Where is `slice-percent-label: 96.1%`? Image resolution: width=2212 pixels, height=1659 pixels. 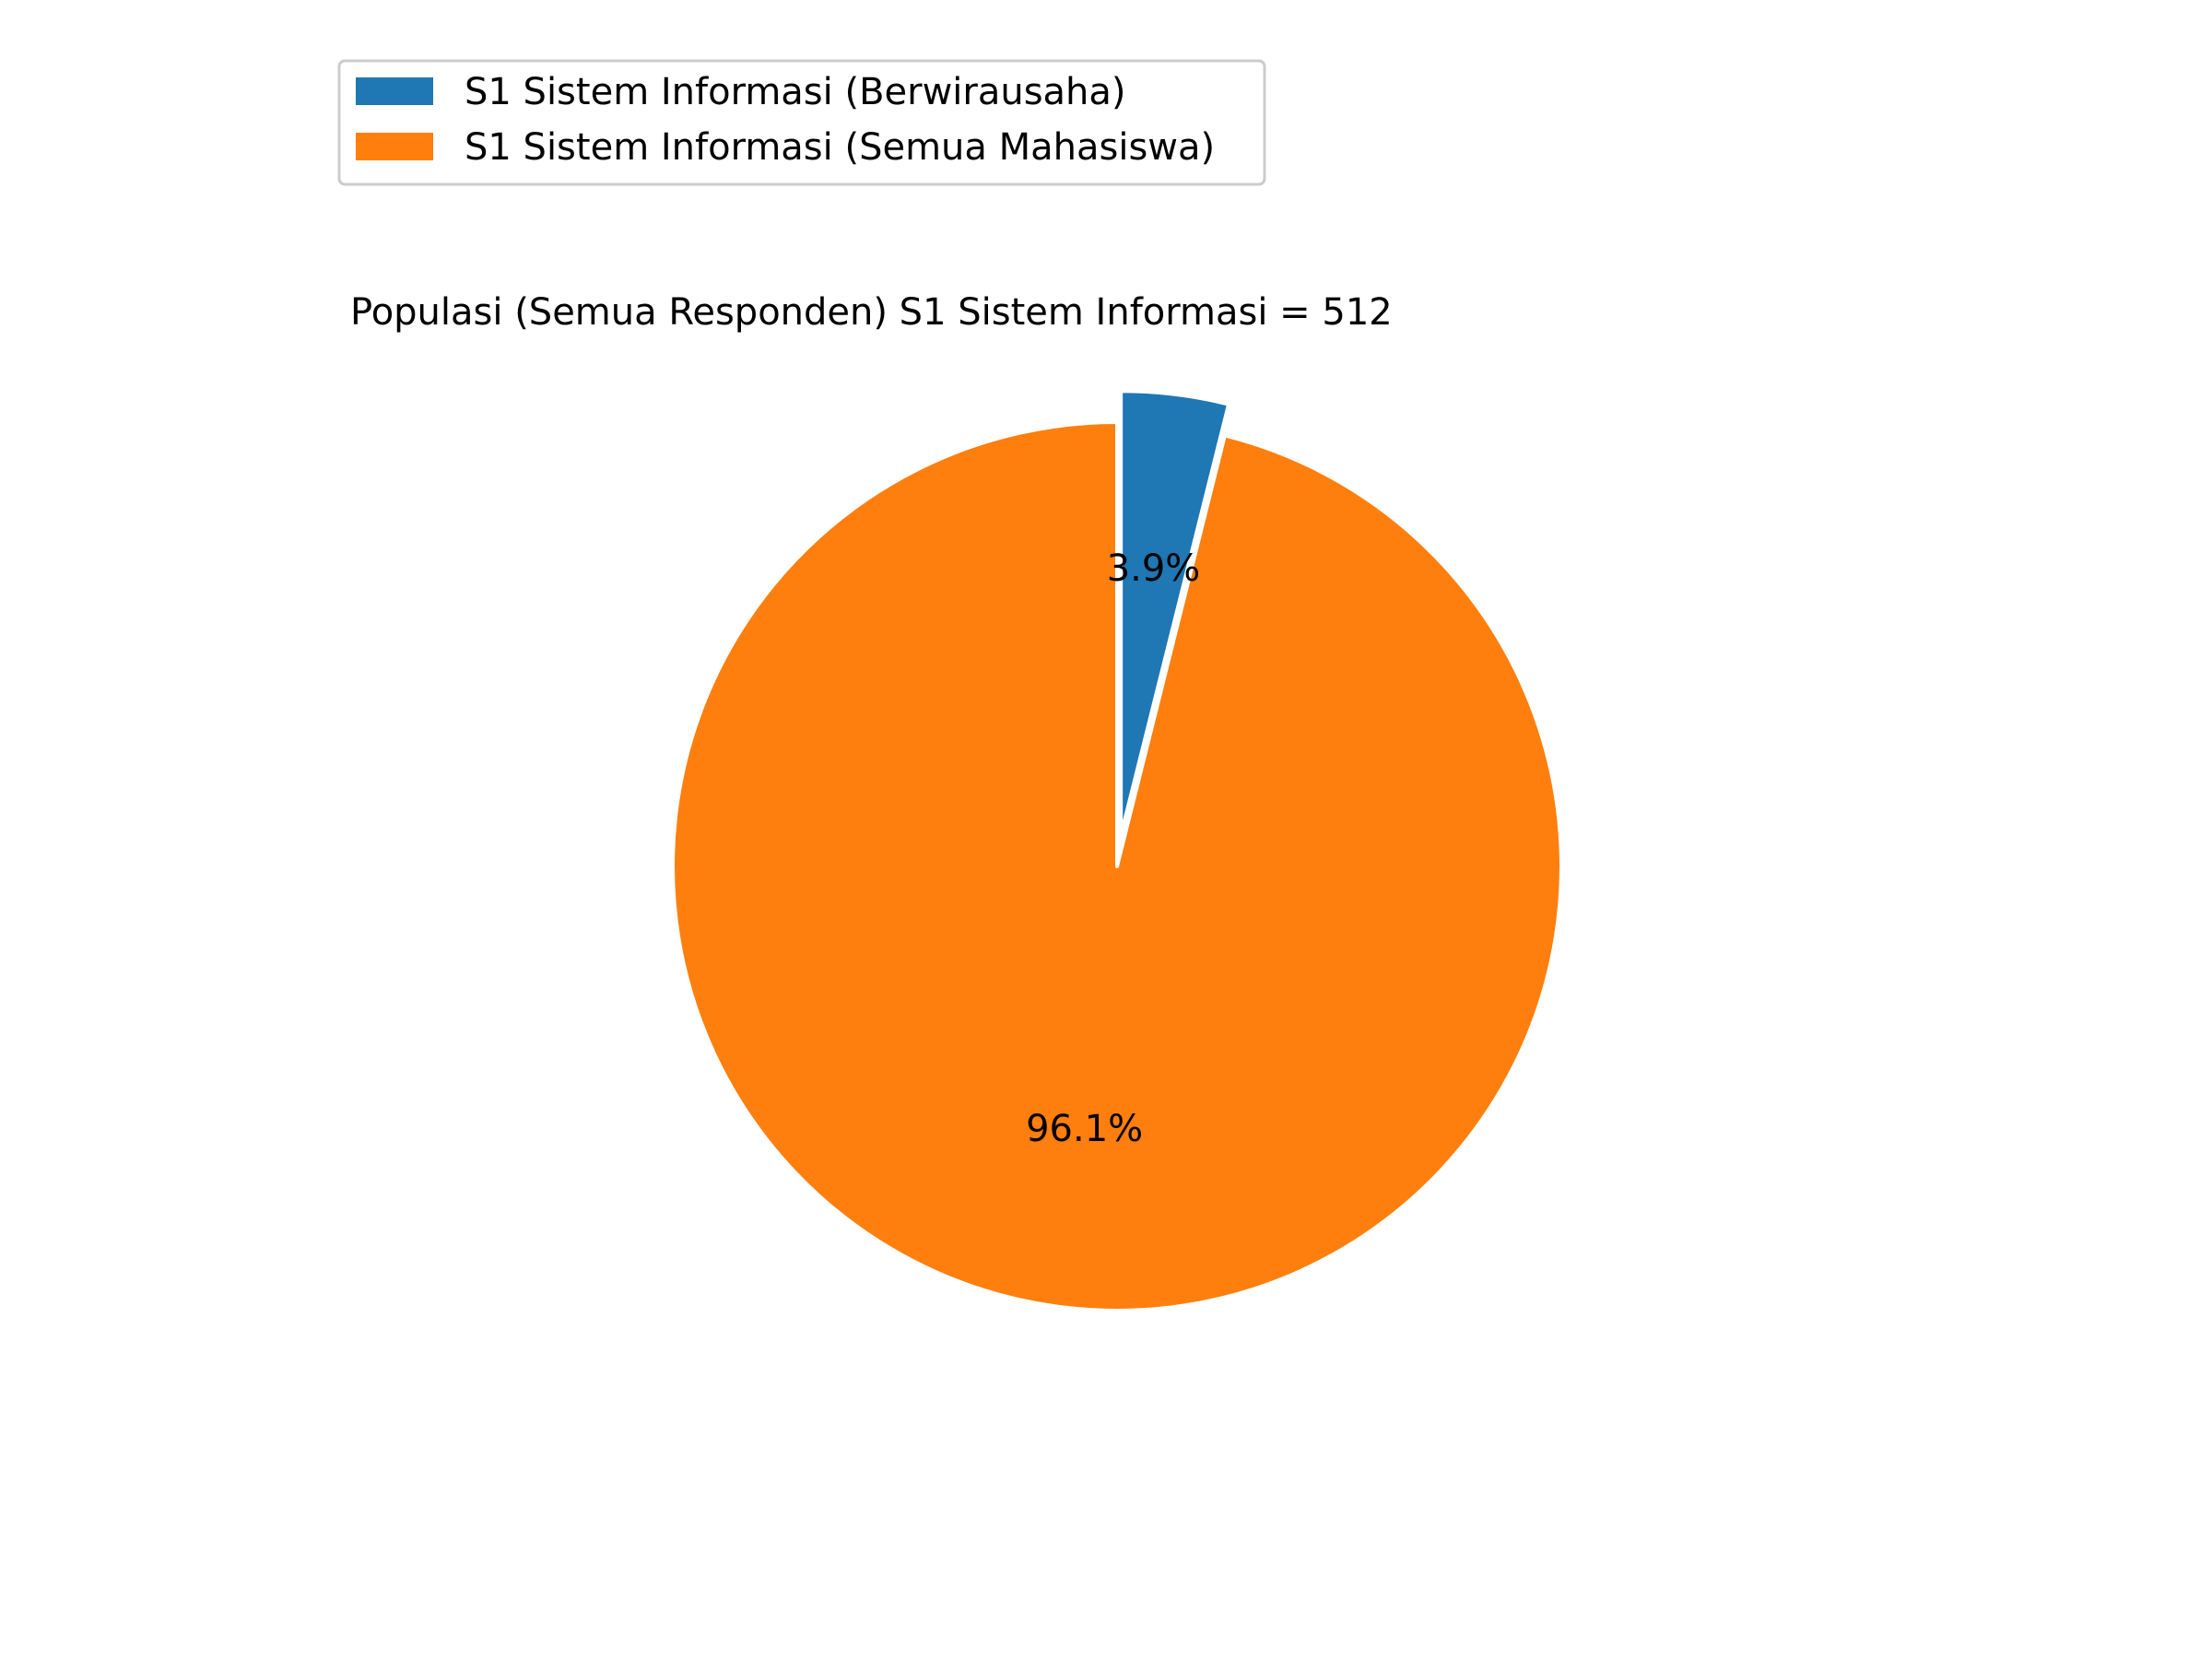
slice-percent-label: 96.1% is located at coordinates (1084, 1129).